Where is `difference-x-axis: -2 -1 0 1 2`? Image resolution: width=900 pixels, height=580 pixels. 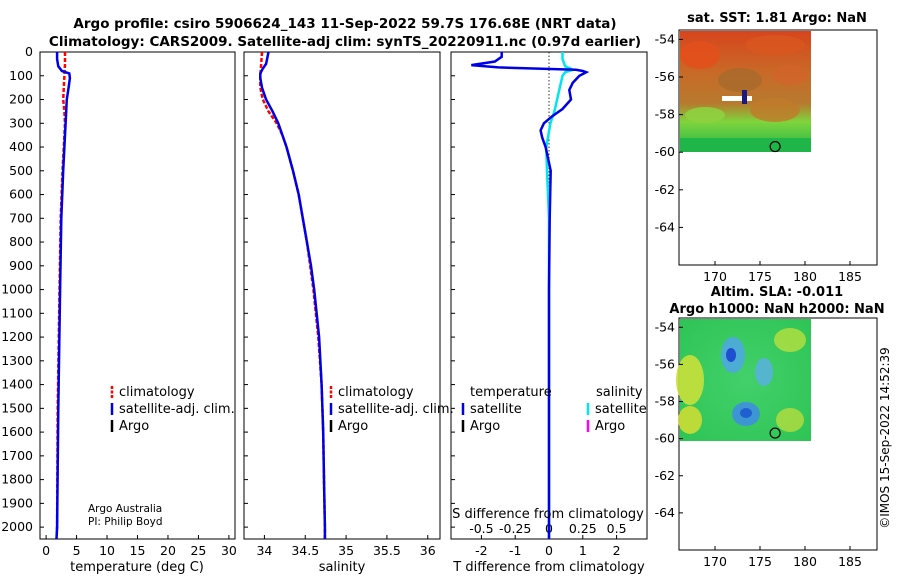
difference-x-axis: -2 -1 0 1 2 is located at coordinates (548, 546).